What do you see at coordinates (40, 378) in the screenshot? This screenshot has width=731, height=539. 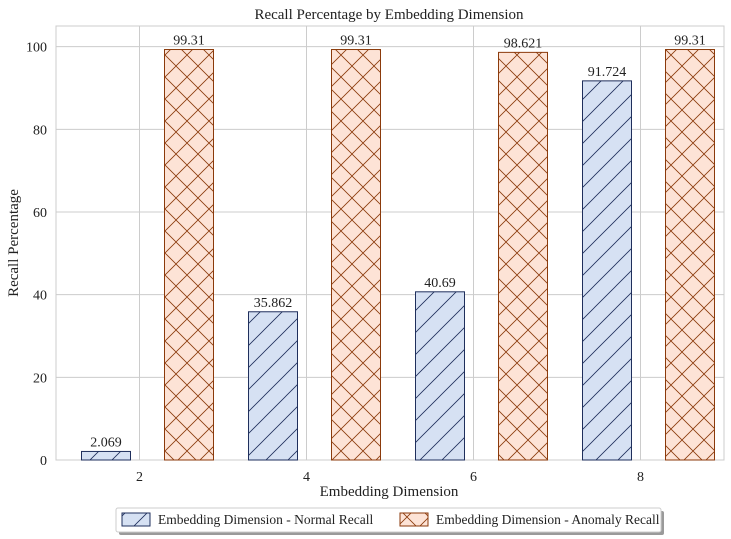 I see `y-tick-label: 20` at bounding box center [40, 378].